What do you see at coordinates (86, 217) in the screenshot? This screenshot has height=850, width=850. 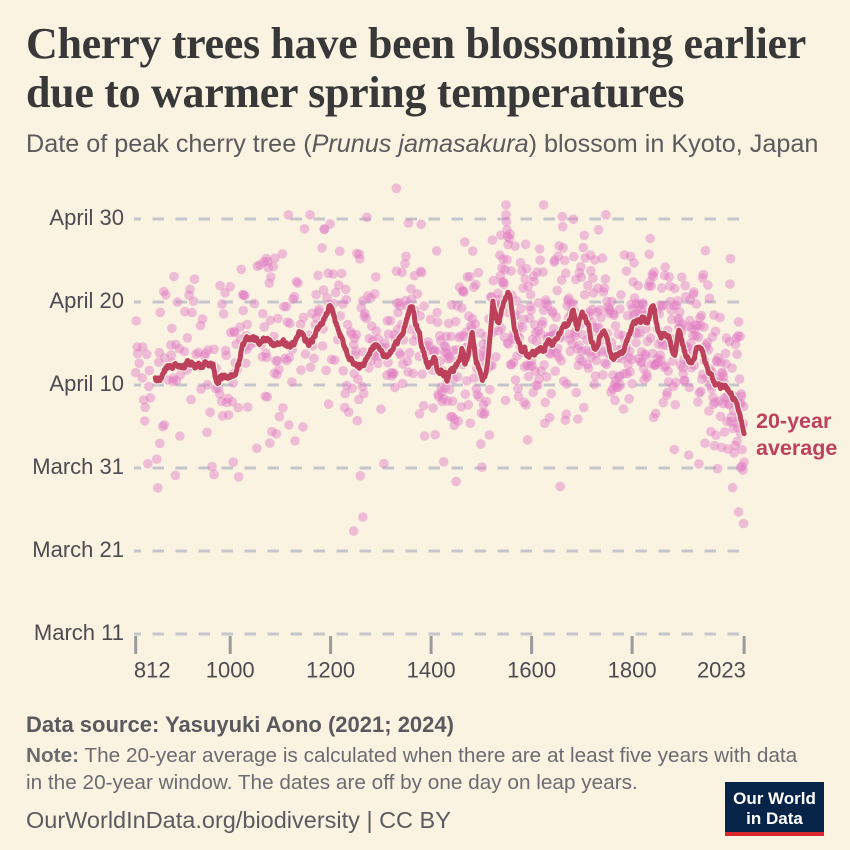 I see `svg-text: April 30` at bounding box center [86, 217].